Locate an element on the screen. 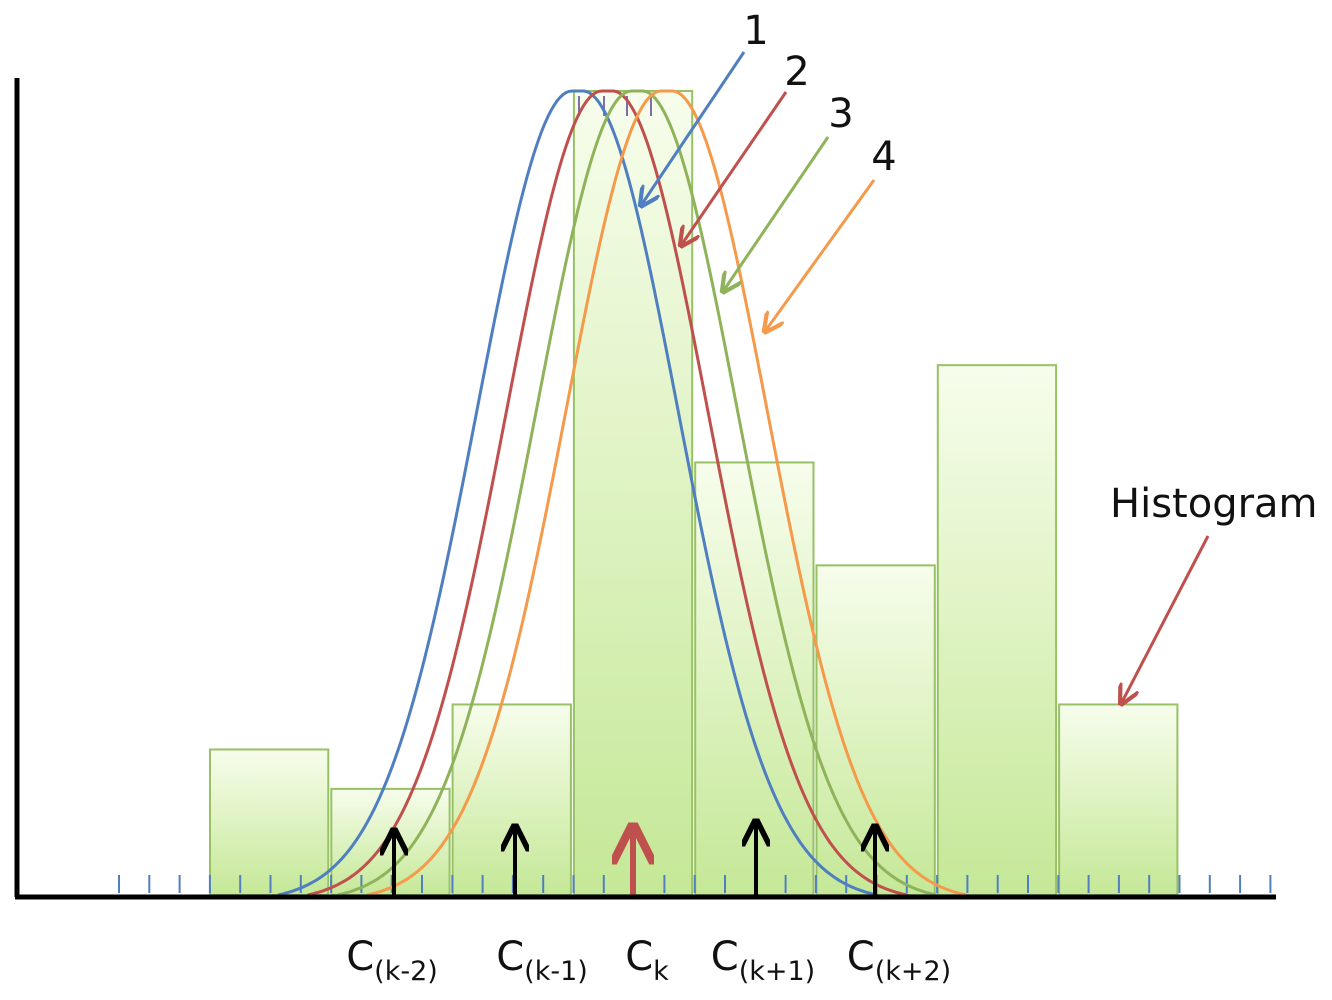  center-labels: C(k-2) C(k-1) Ck C(k+1) C(k+2) is located at coordinates (648, 960).